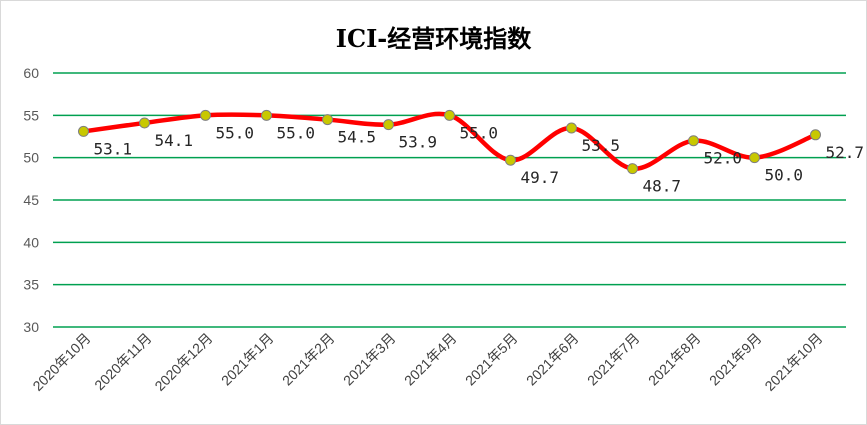 Image resolution: width=867 pixels, height=425 pixels. I want to click on data-label: 53.9, so click(418, 142).